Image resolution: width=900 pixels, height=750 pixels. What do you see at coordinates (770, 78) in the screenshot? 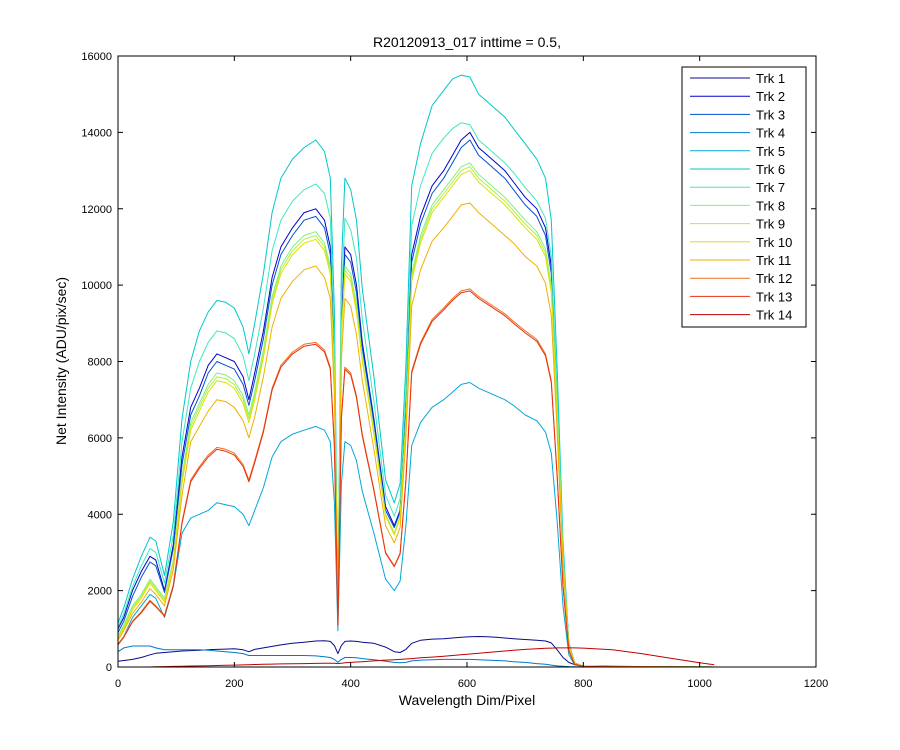
I see `legend-label-1: Trk 1` at bounding box center [770, 78].